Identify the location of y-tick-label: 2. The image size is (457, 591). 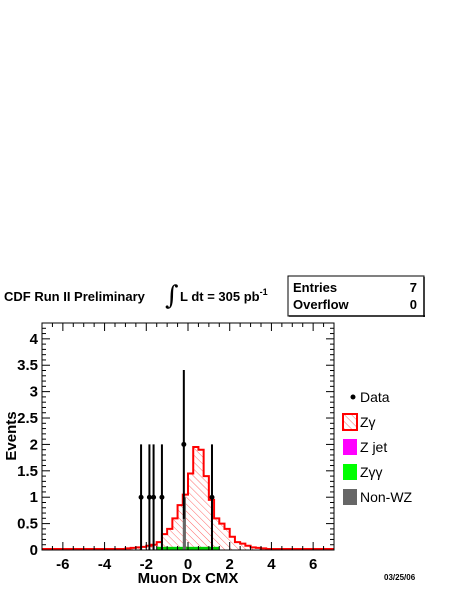
(34, 444).